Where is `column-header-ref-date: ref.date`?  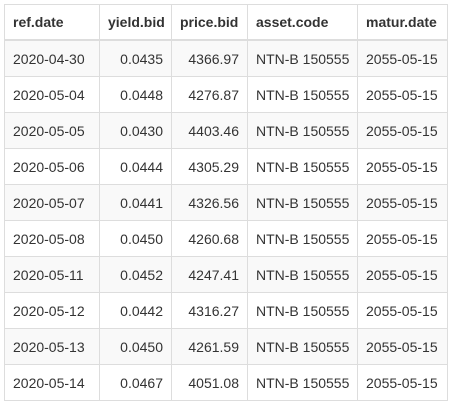
column-header-ref-date: ref.date is located at coordinates (52, 22).